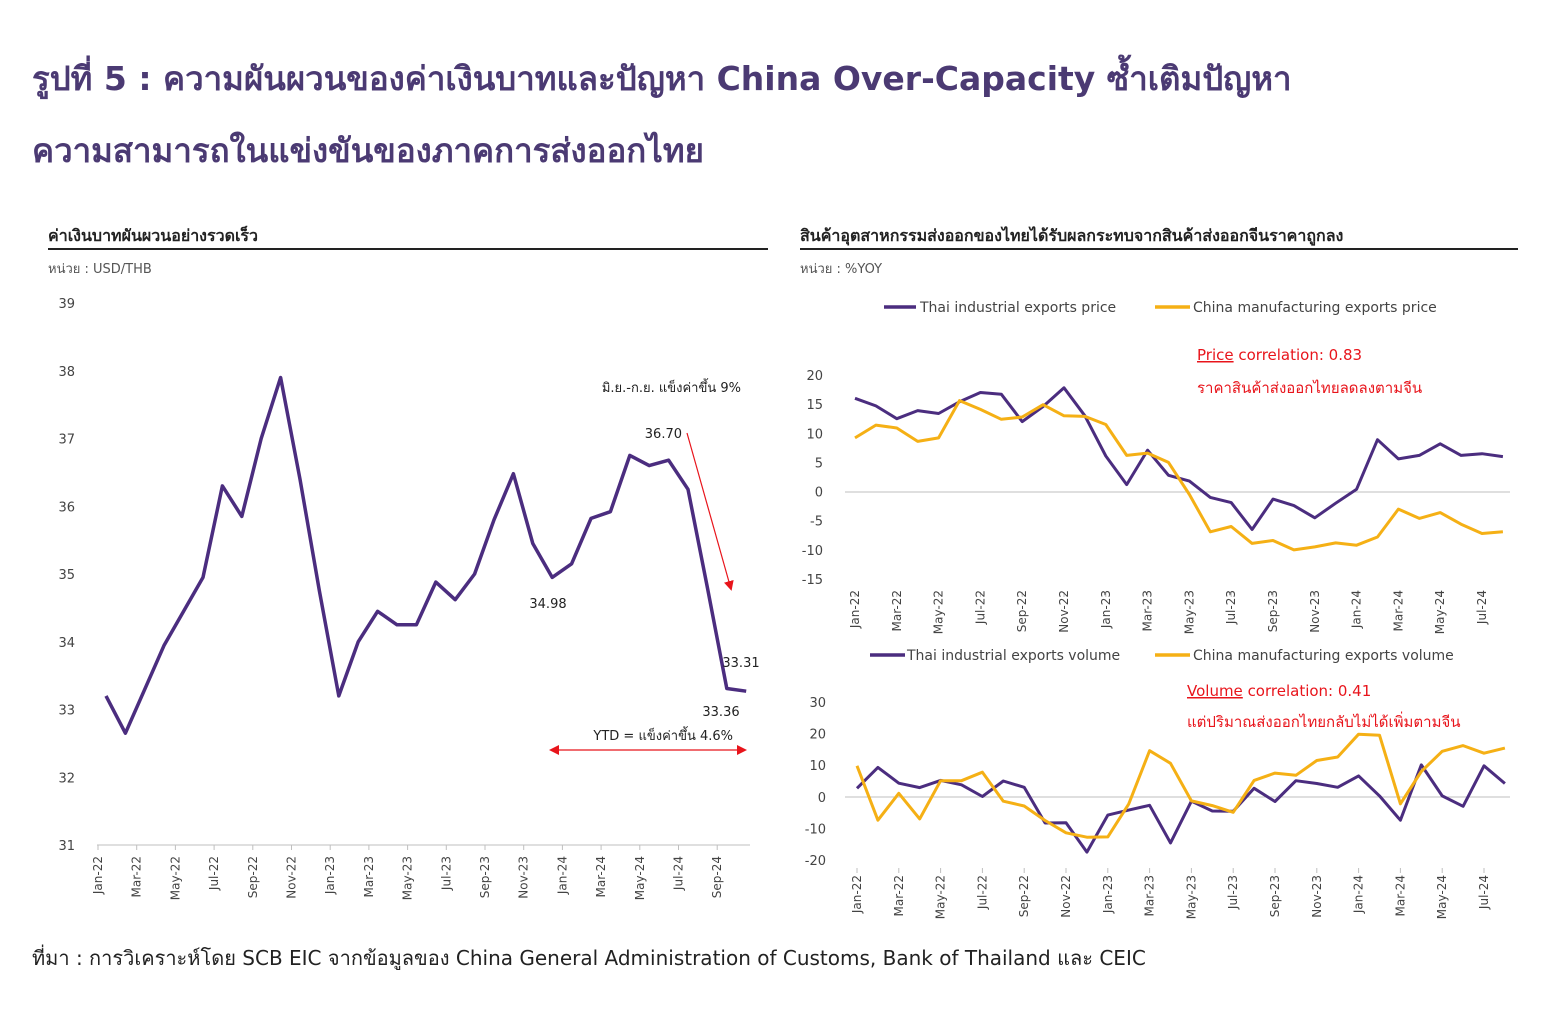  I want to click on chart1-ytick-label: 31, so click(66, 846).